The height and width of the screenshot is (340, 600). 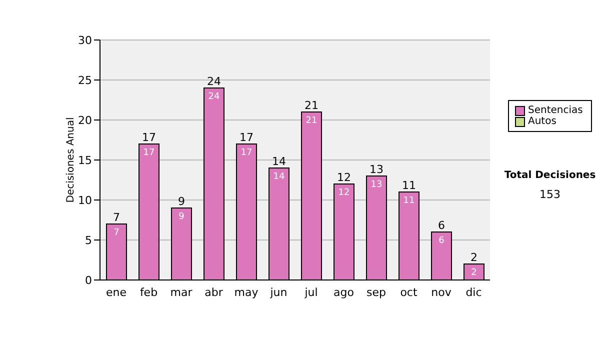 What do you see at coordinates (181, 201) in the screenshot?
I see `total-label: 9` at bounding box center [181, 201].